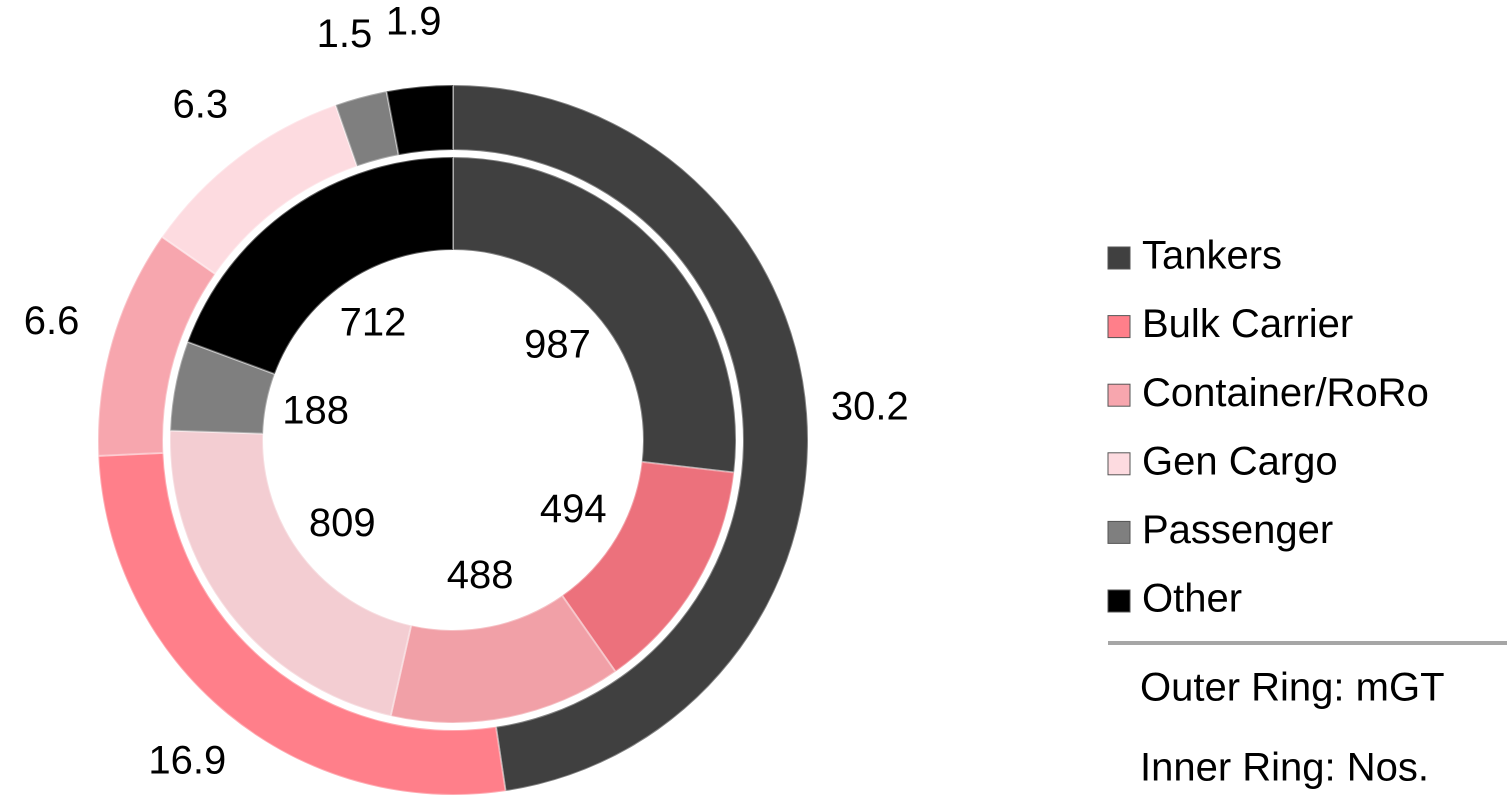 The image size is (1507, 799). I want to click on legend-label: Passenger, so click(1237, 530).